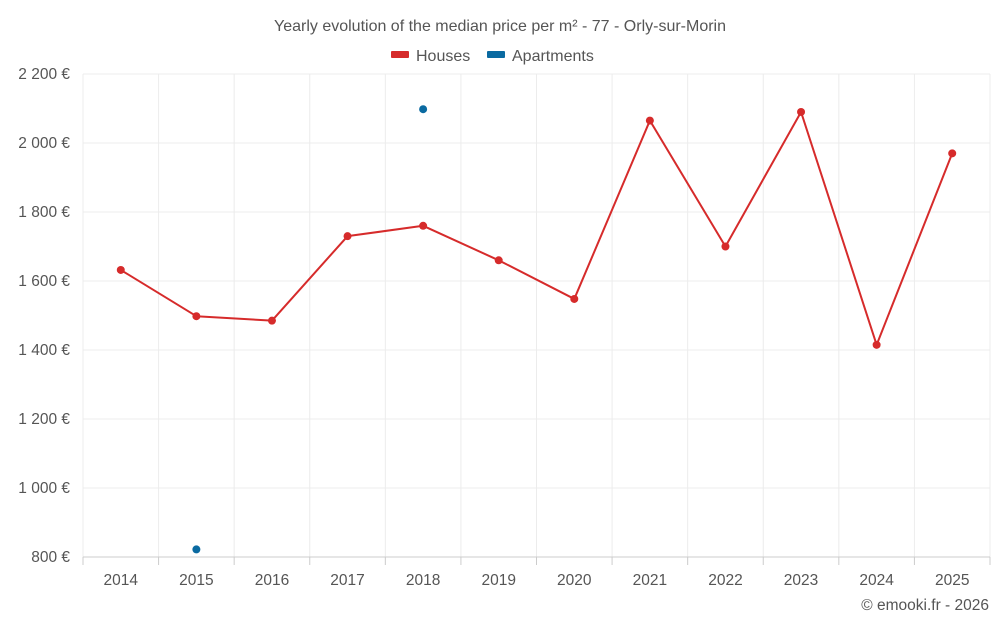 This screenshot has width=1000, height=625. I want to click on y-tick-label: 1 200 €, so click(44, 419).